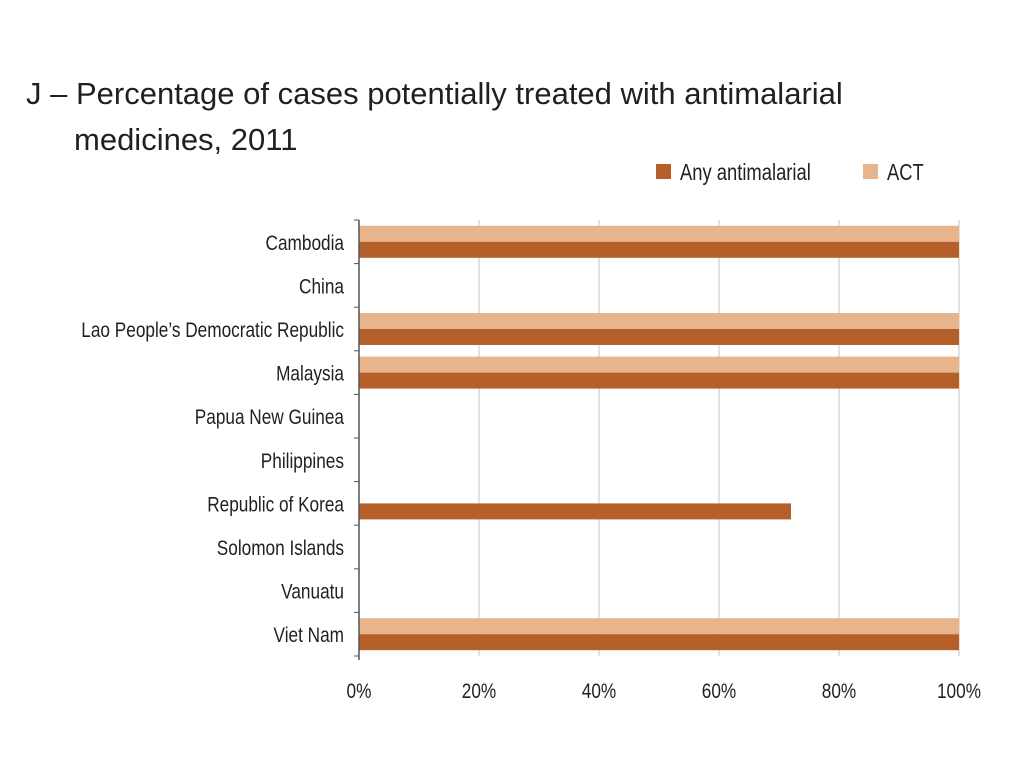 Image resolution: width=1024 pixels, height=768 pixels. I want to click on legend-swatch-any-antimalarial, so click(663, 171).